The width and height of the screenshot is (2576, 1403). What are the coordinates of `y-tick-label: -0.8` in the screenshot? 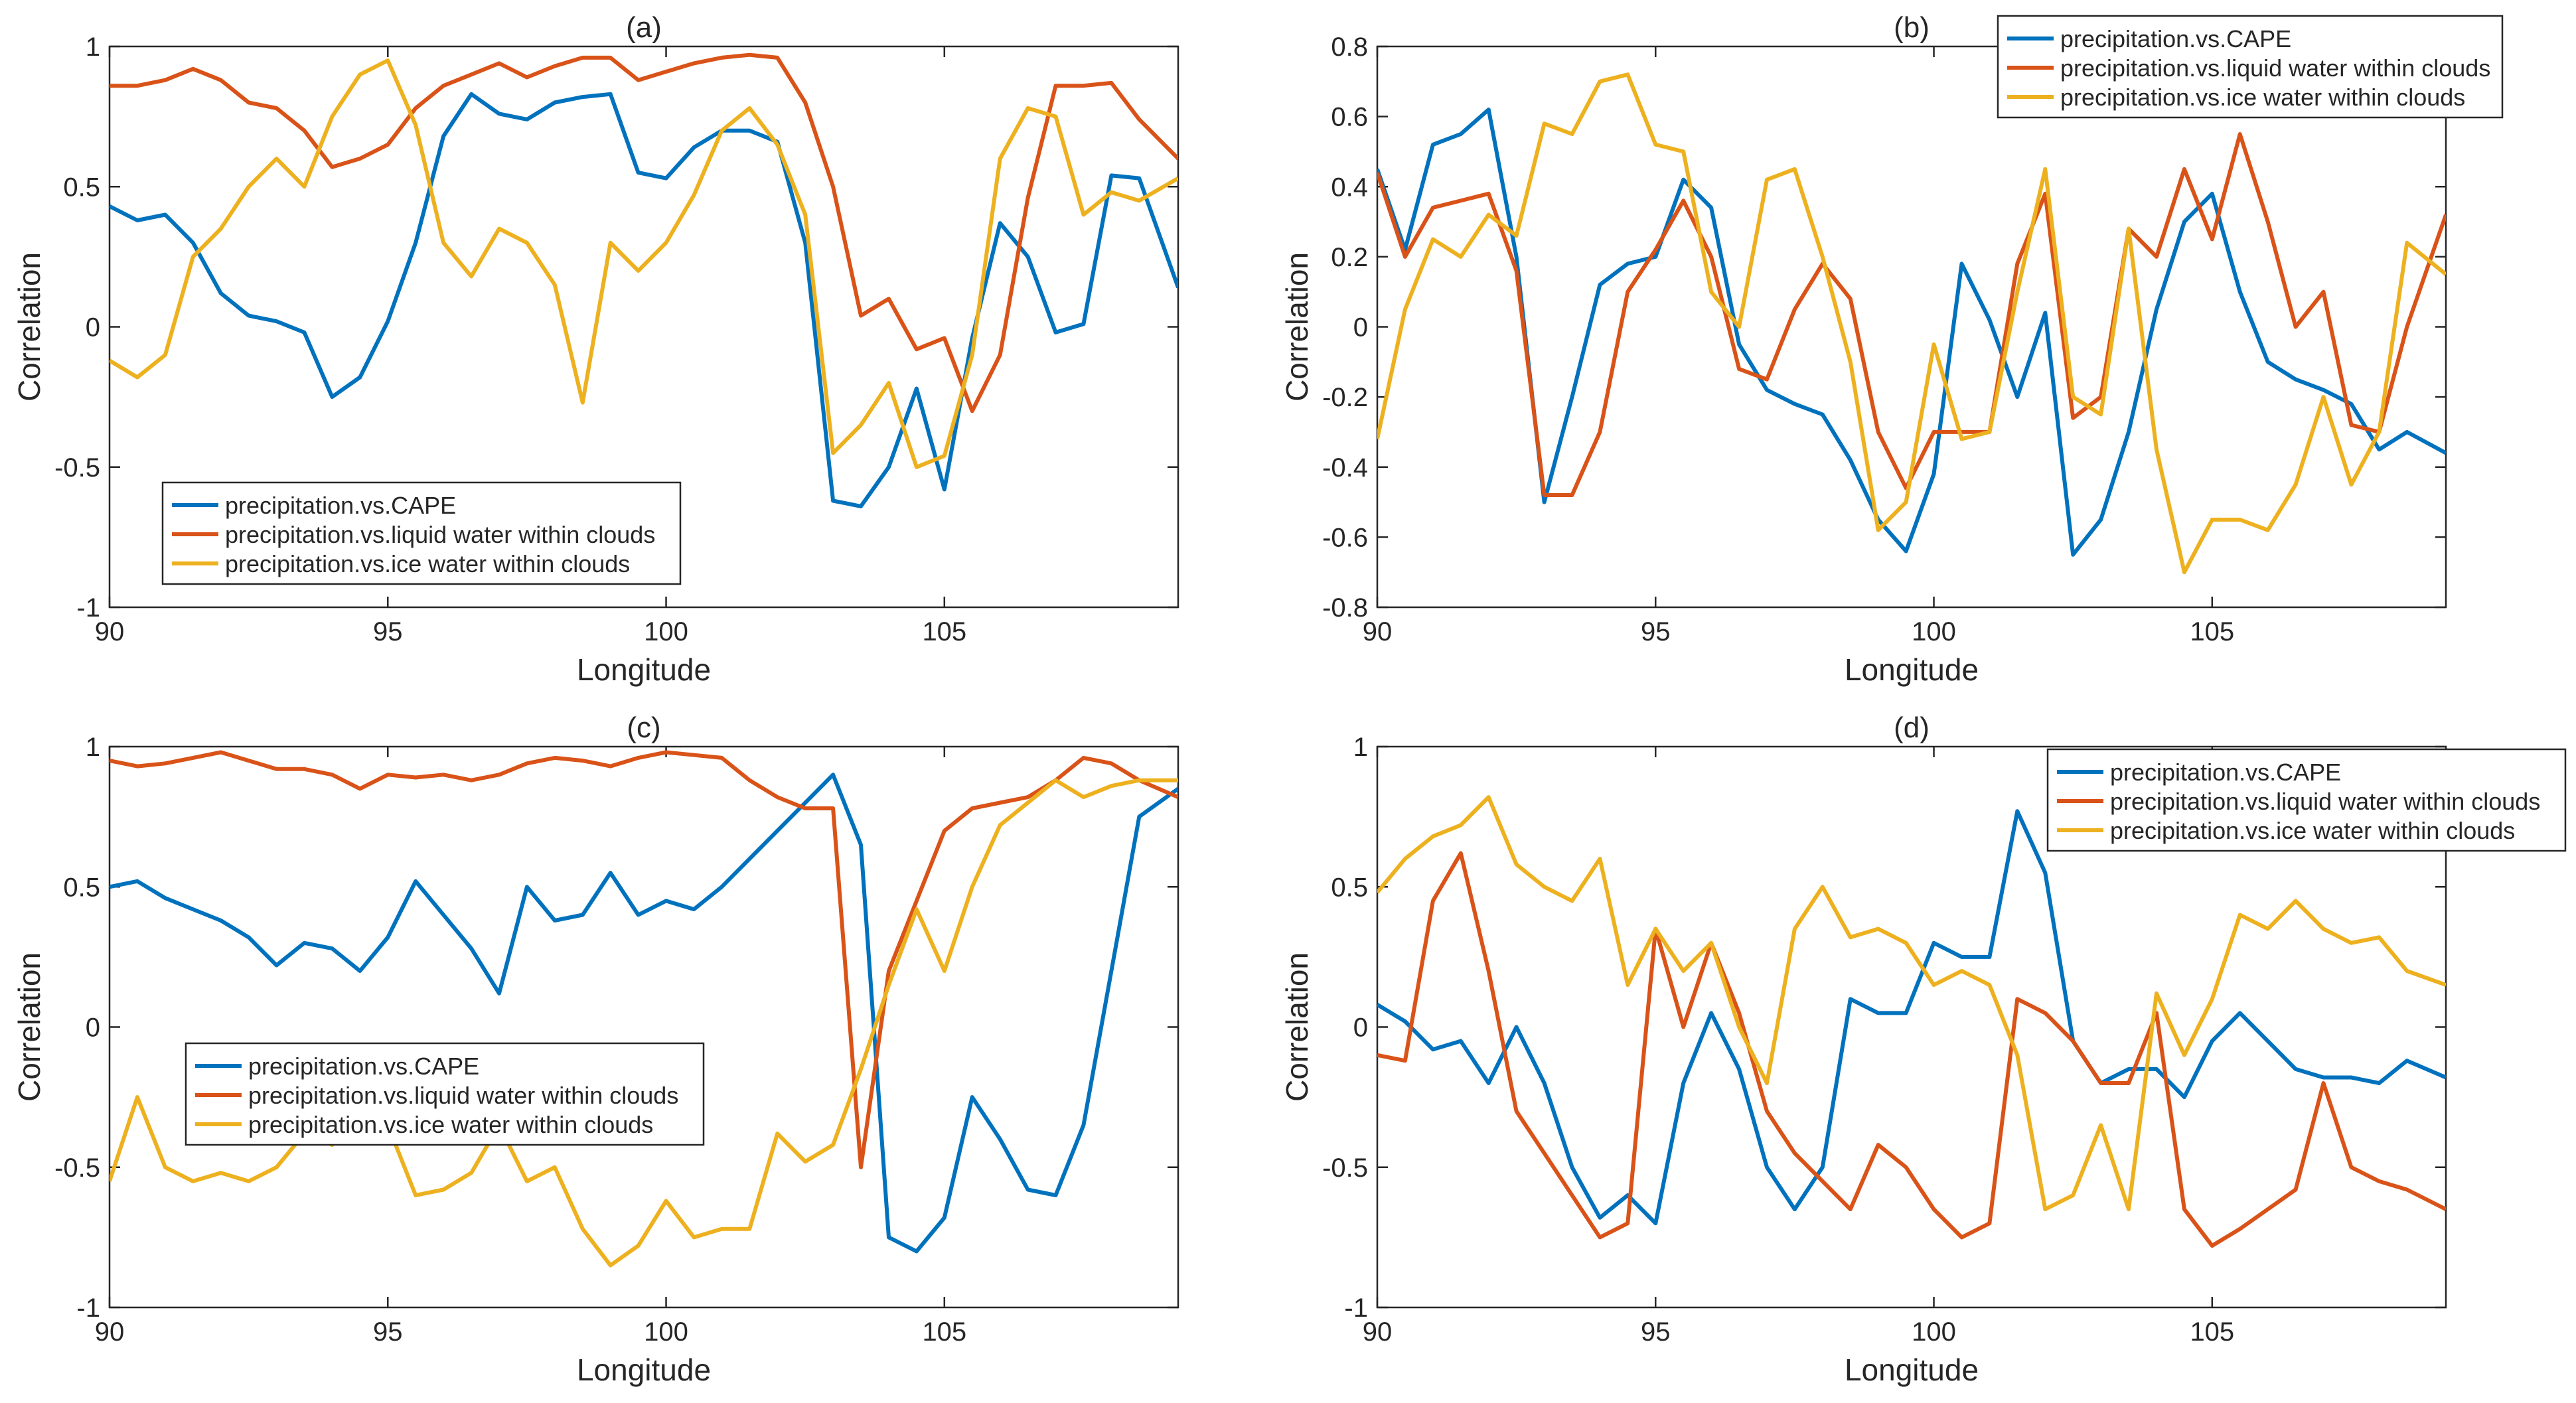 It's located at (1345, 608).